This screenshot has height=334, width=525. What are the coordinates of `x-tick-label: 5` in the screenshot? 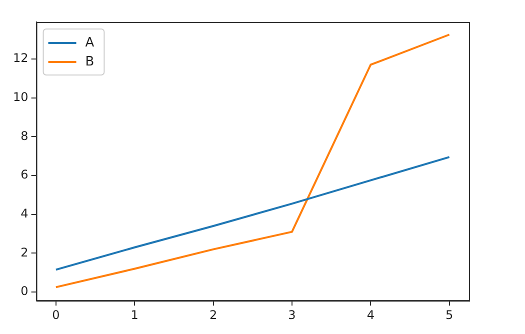 It's located at (450, 315).